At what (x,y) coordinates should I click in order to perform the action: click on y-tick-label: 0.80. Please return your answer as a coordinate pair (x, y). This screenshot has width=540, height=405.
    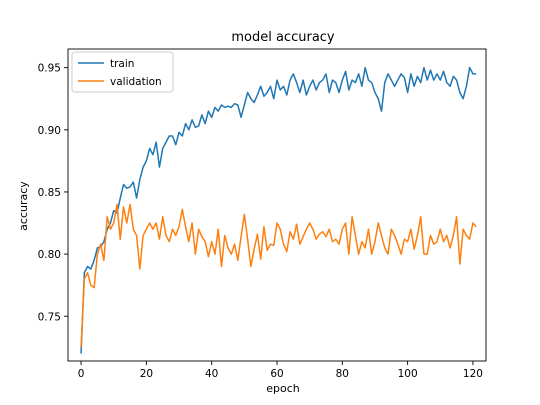
    Looking at the image, I should click on (49, 255).